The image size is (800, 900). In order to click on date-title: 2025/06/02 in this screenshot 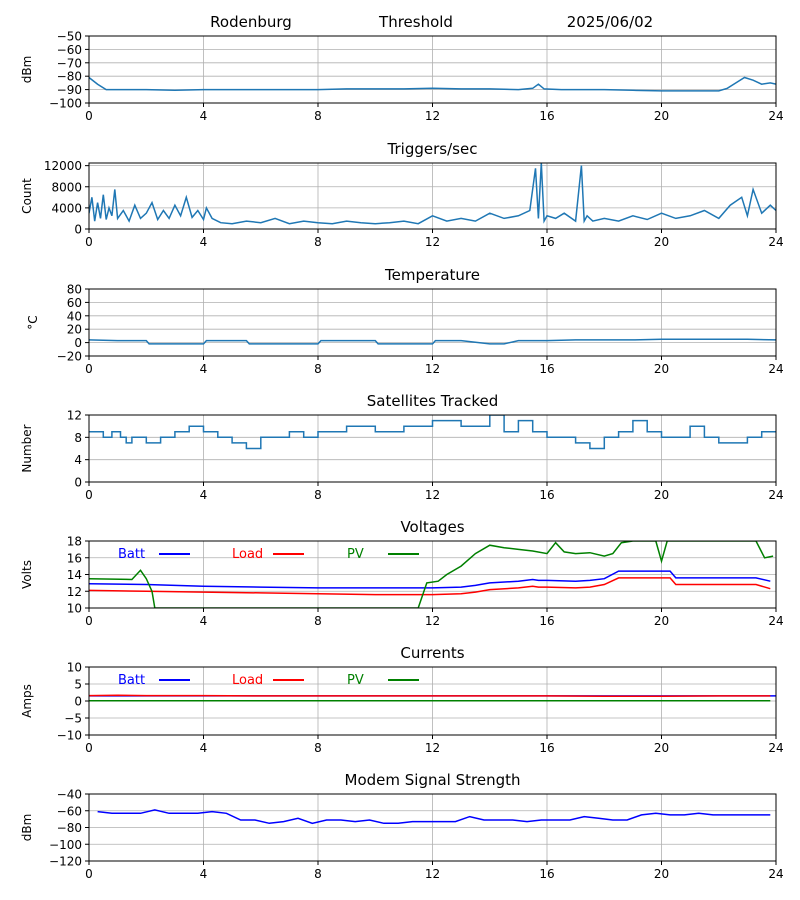, I will do `click(610, 22)`.